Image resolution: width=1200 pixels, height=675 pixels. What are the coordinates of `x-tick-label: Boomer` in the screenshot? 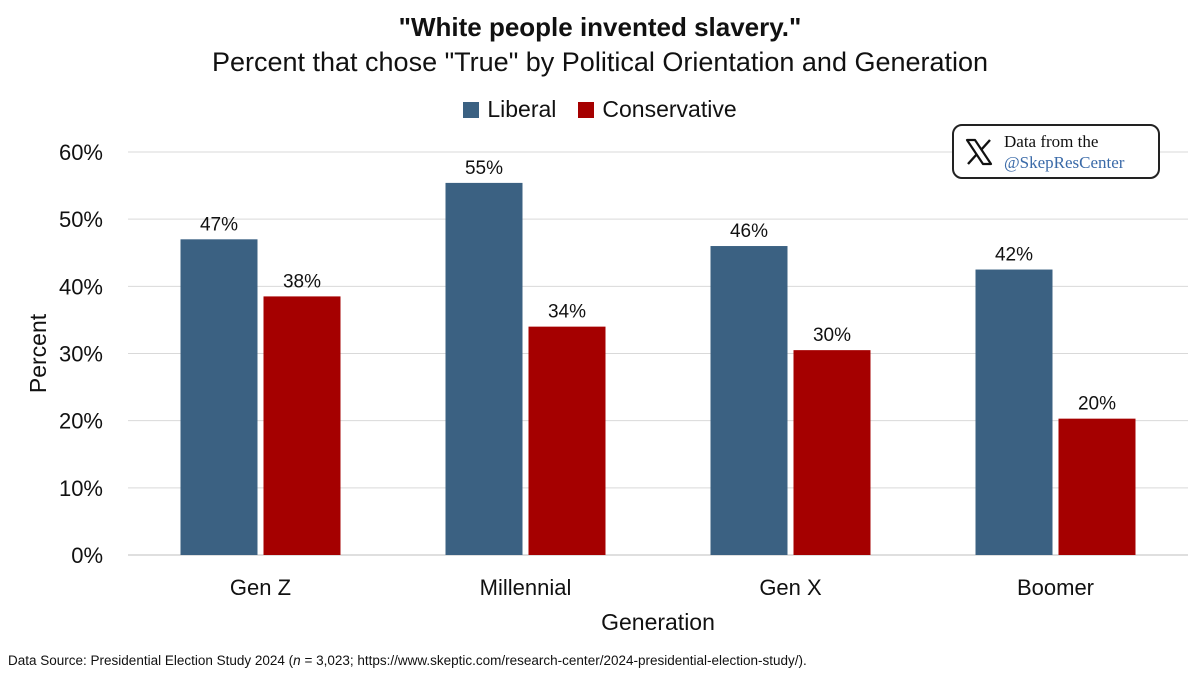 It's located at (1055, 587).